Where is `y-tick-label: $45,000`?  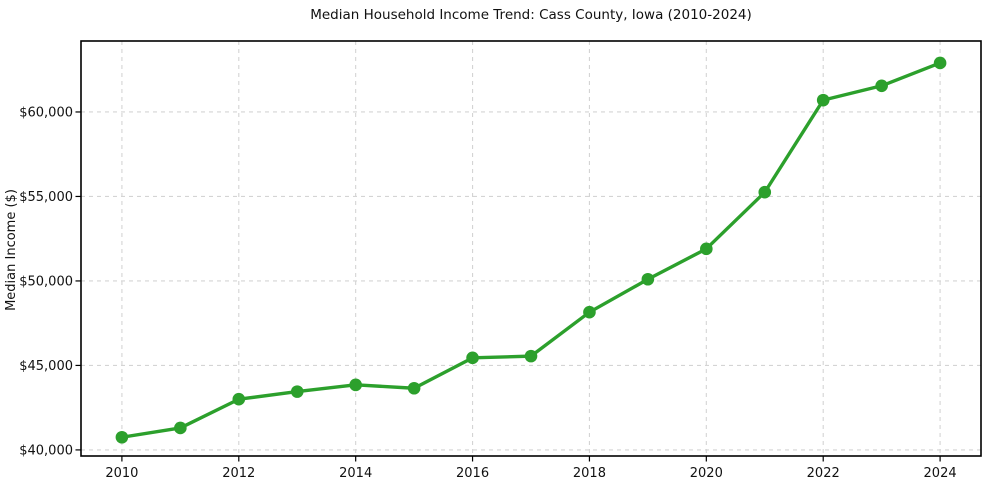
y-tick-label: $45,000 is located at coordinates (46, 366).